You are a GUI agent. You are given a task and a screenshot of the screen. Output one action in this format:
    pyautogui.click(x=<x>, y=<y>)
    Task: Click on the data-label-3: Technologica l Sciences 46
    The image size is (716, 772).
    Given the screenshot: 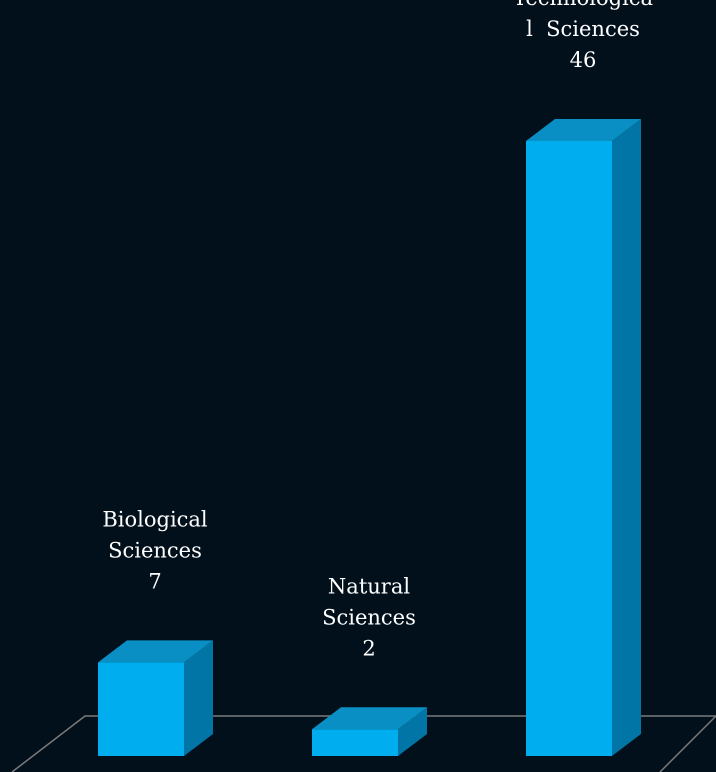 What is the action you would take?
    pyautogui.click(x=583, y=36)
    